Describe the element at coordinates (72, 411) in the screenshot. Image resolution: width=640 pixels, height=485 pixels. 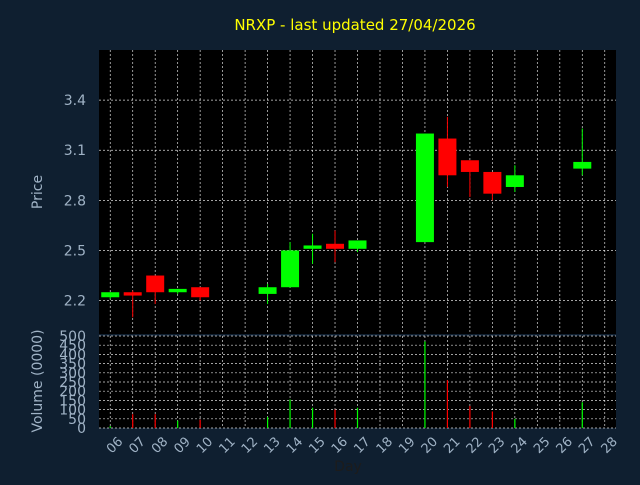
I see `volume-tick-label: 100` at that location.